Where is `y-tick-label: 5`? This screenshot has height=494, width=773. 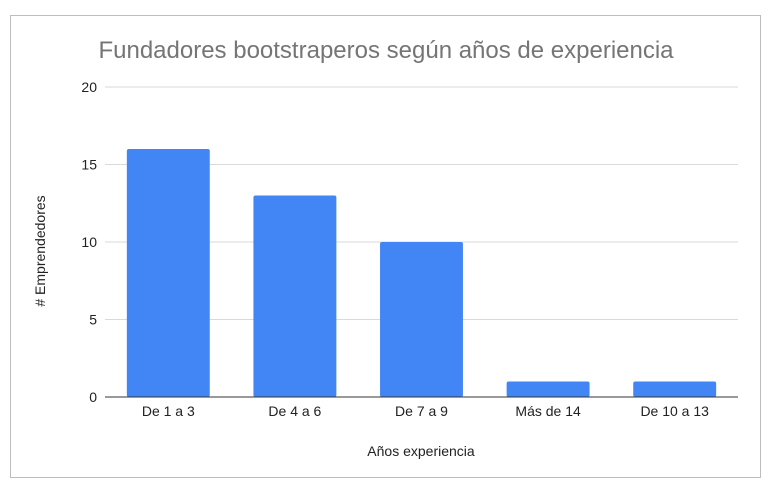 y-tick-label: 5 is located at coordinates (93, 320).